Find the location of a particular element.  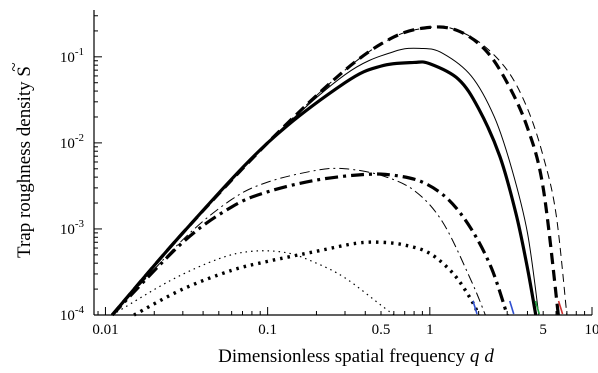

y-axis-tilde: ~ is located at coordinates (13, 66).